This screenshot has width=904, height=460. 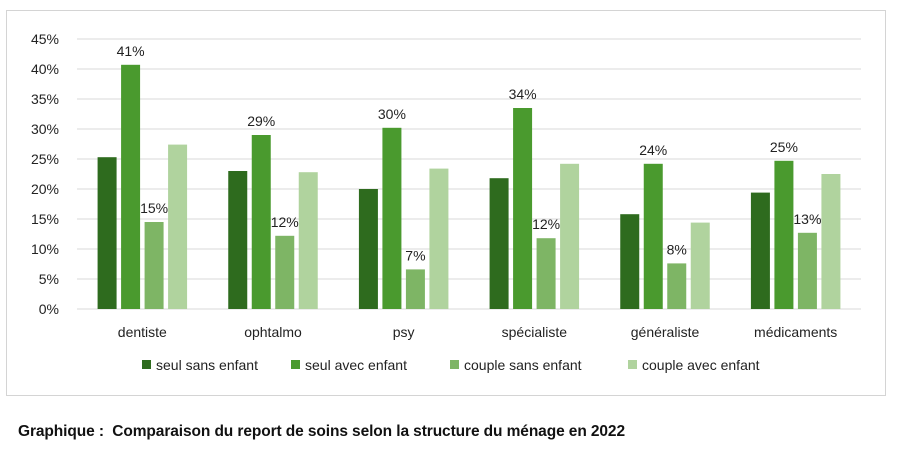 What do you see at coordinates (404, 332) in the screenshot?
I see `x-category-label: psy` at bounding box center [404, 332].